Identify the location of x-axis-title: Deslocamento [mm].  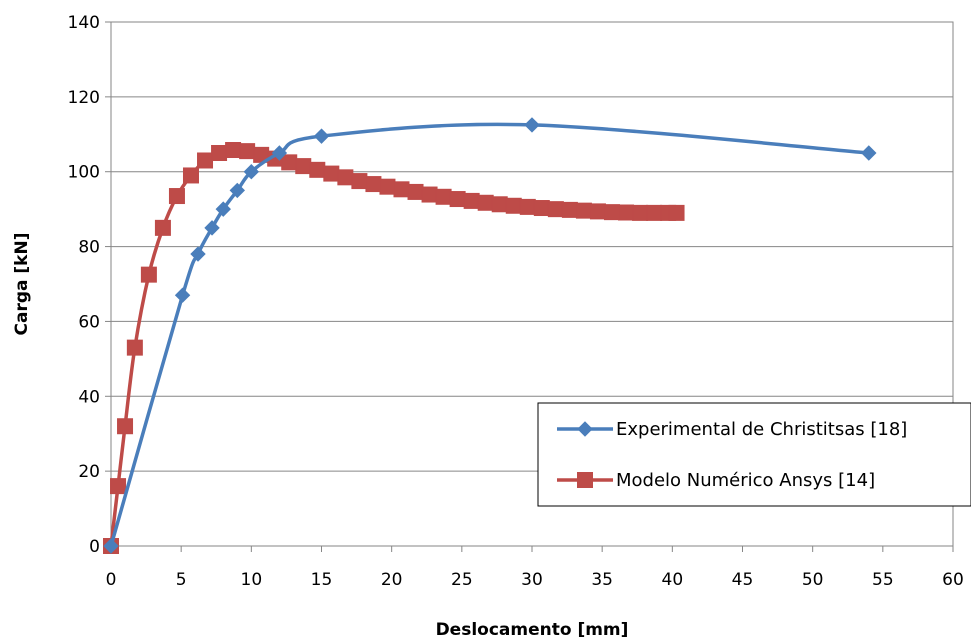
(532, 630).